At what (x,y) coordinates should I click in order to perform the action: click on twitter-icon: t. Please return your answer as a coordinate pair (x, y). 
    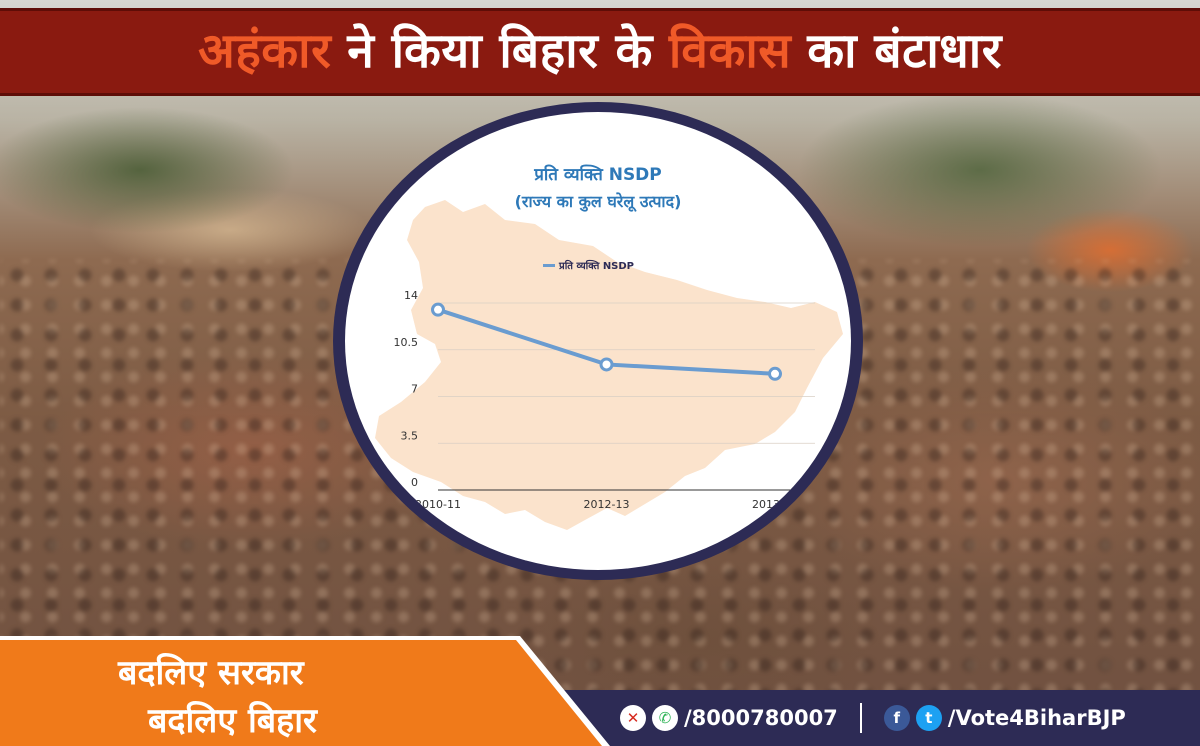
    Looking at the image, I should click on (928, 718).